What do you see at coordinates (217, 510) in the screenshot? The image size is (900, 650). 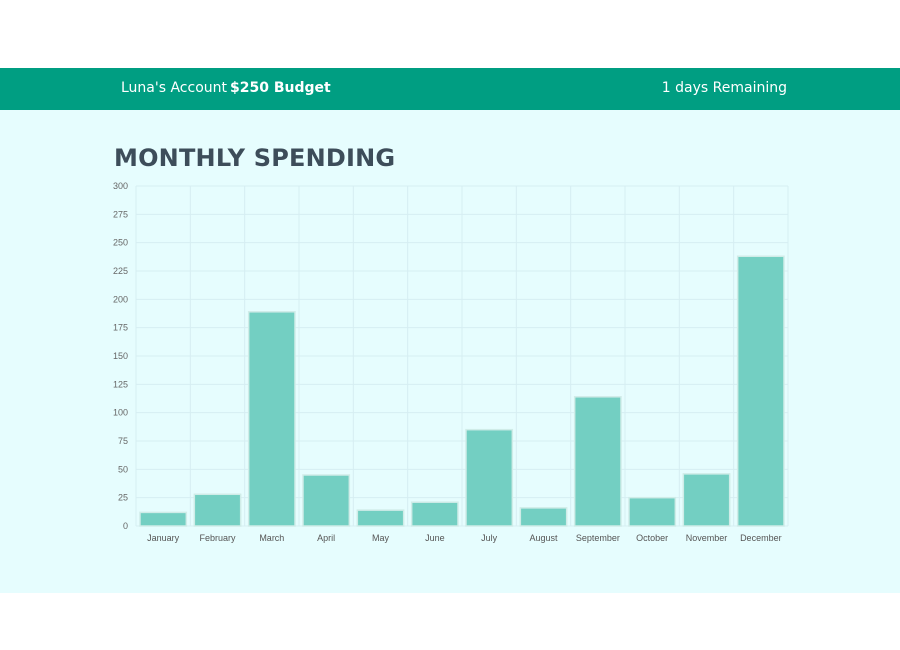 I see `bar-february` at bounding box center [217, 510].